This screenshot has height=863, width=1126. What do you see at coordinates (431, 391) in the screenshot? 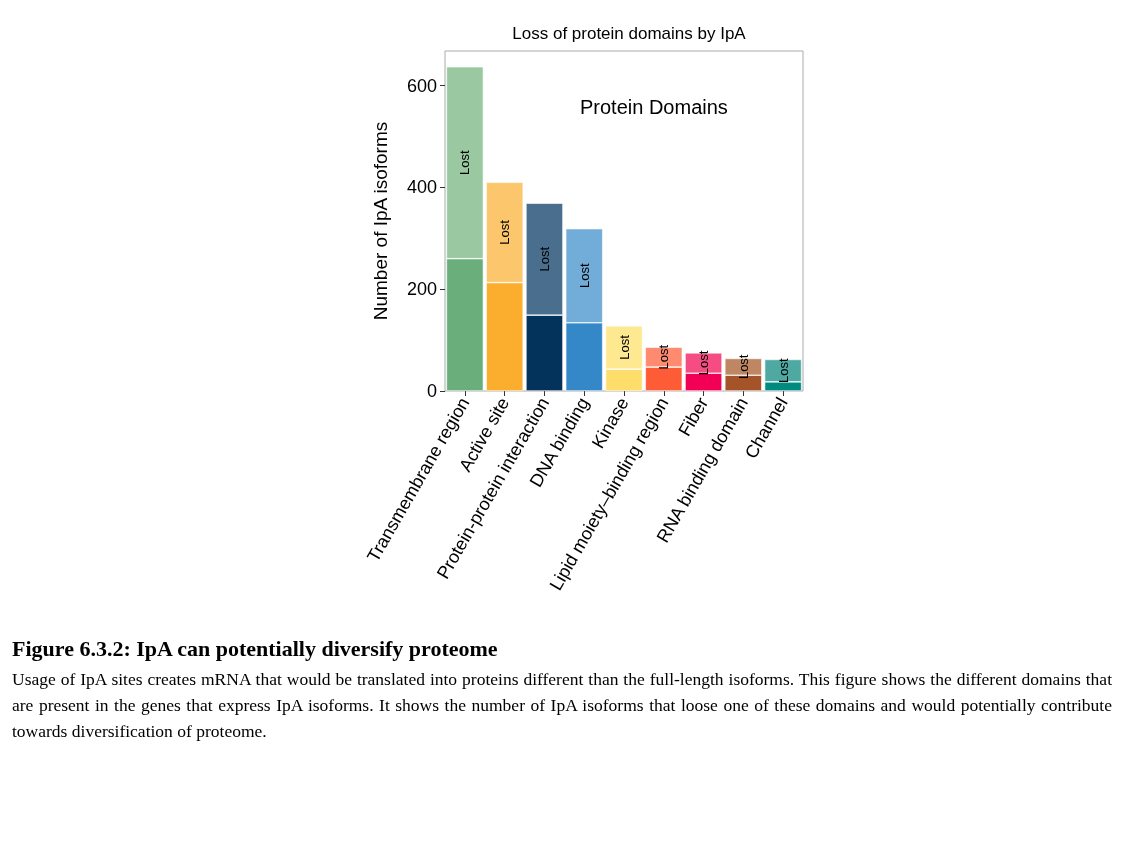
I see `y-tick-label: 0` at bounding box center [431, 391].